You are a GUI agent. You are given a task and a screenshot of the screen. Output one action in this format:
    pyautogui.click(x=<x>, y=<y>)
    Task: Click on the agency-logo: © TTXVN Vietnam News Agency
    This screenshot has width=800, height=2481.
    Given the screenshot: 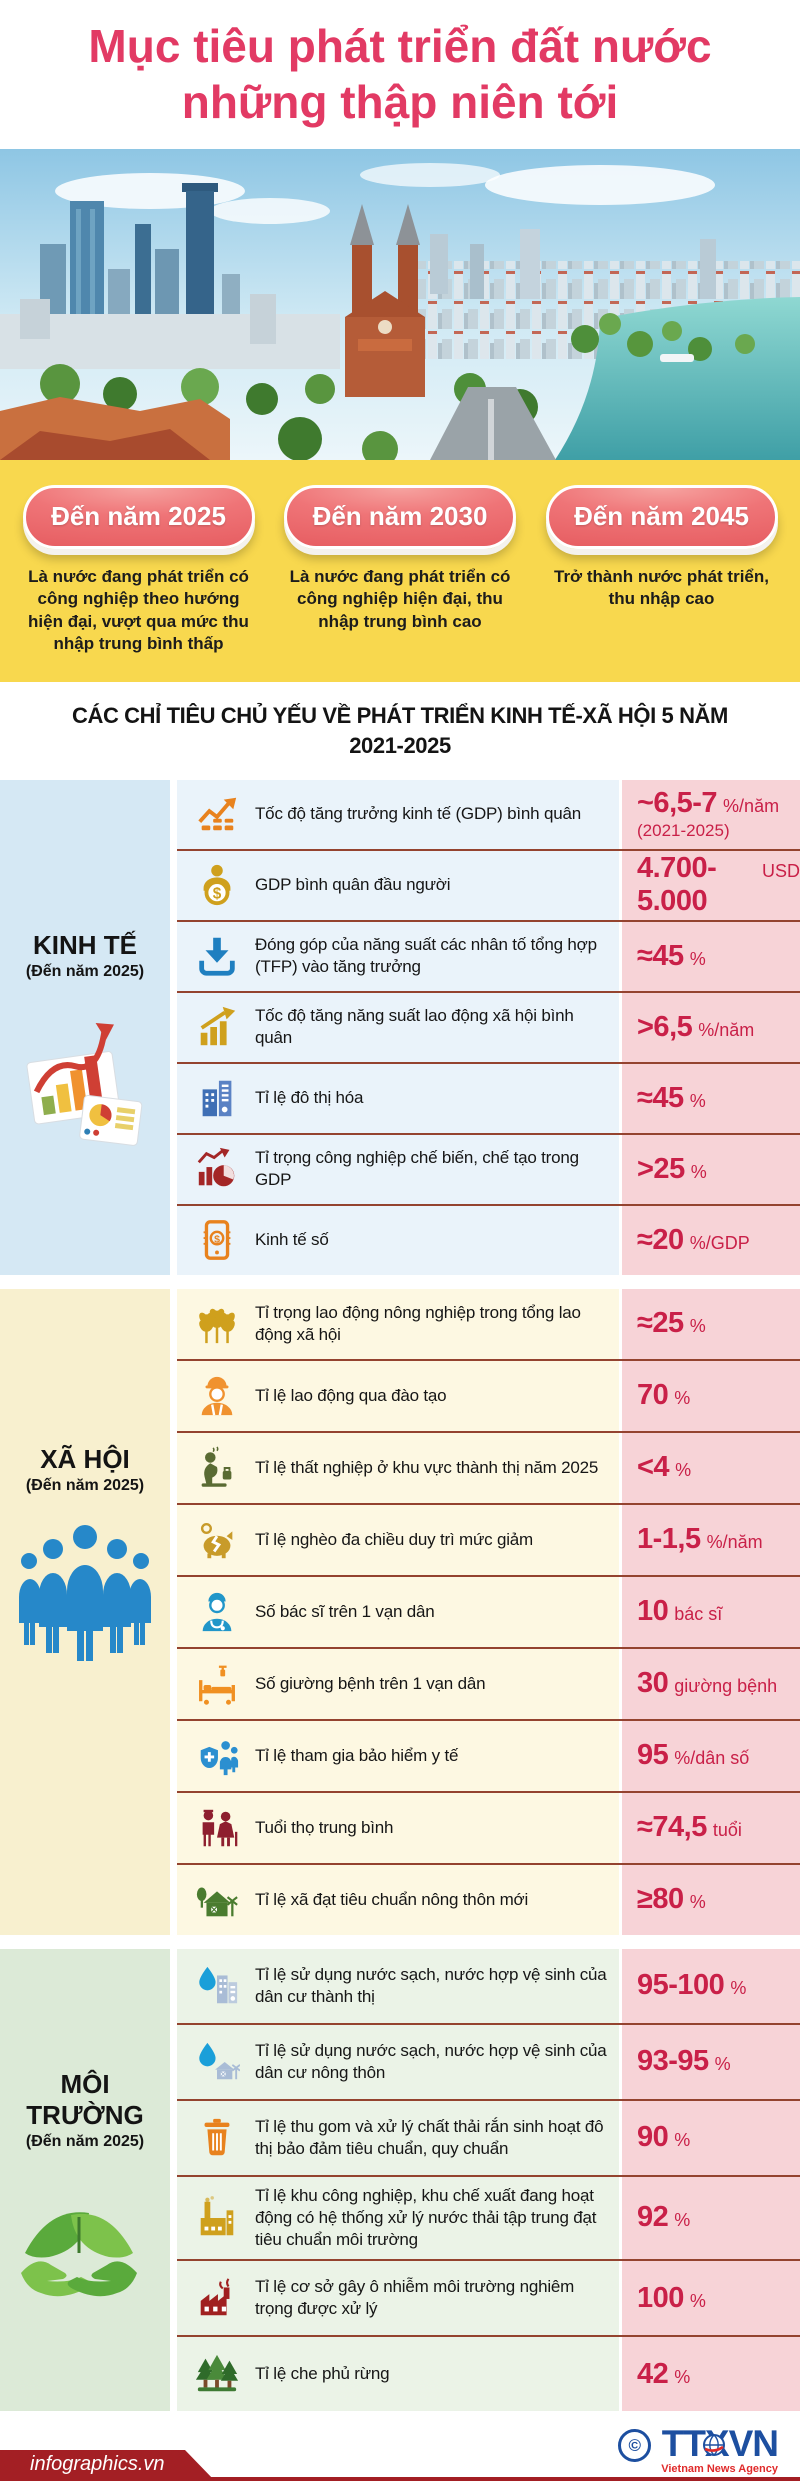 What is the action you would take?
    pyautogui.click(x=698, y=2450)
    